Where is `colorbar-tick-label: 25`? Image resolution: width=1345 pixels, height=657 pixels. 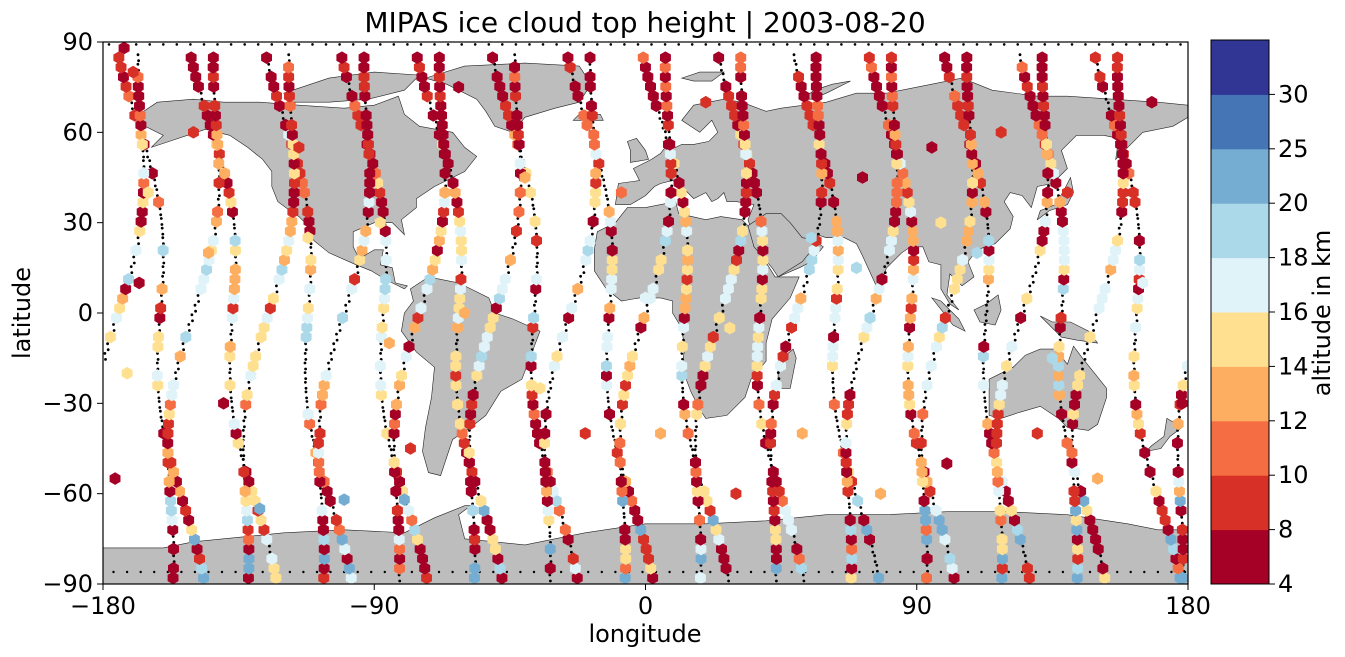 colorbar-tick-label: 25 is located at coordinates (1293, 149).